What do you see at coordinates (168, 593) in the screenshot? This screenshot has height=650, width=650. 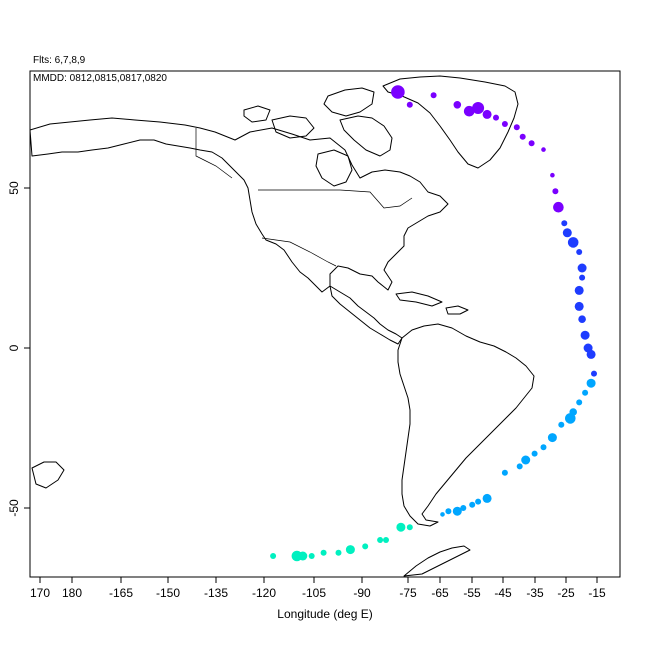 I see `x-tick-label: -150` at bounding box center [168, 593].